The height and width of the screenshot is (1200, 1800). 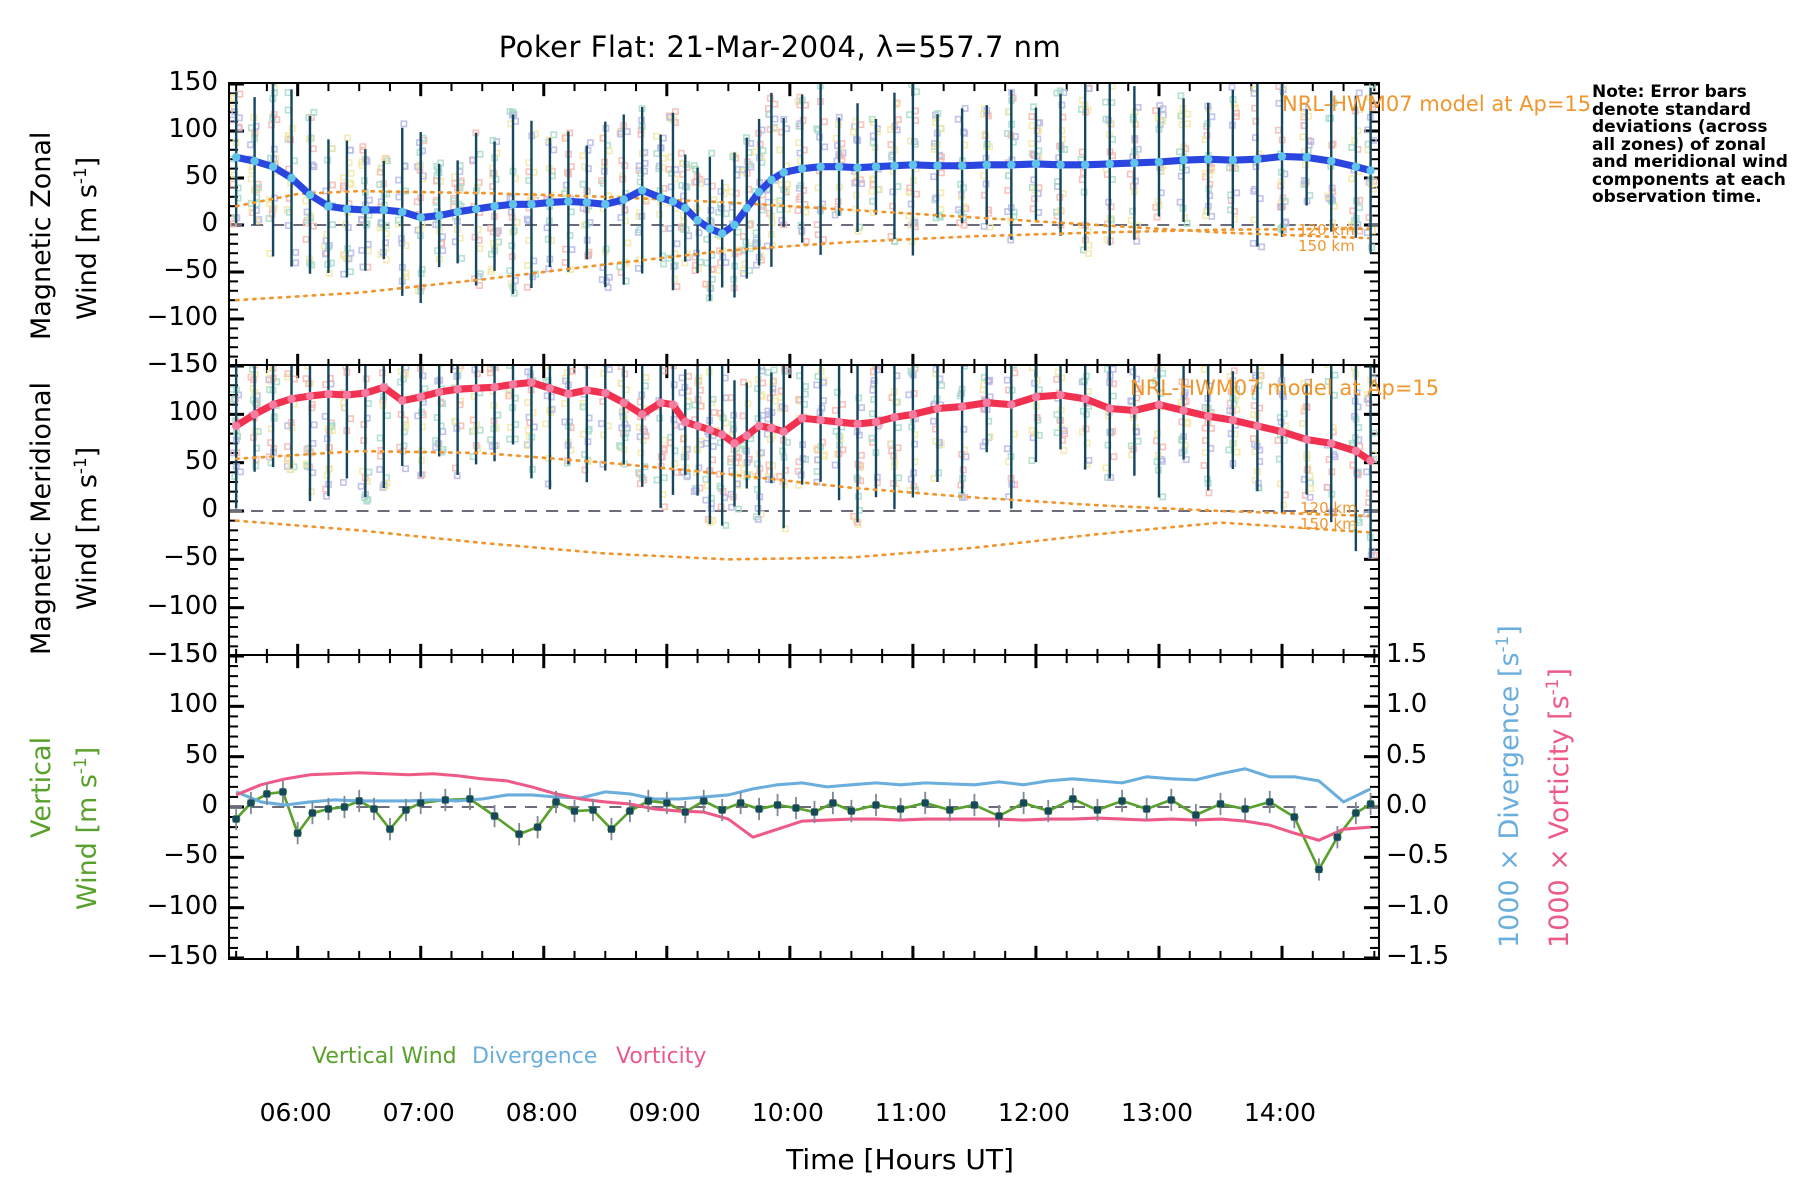 I want to click on yaxis-exp-zonal: -1, so click(x=80, y=176).